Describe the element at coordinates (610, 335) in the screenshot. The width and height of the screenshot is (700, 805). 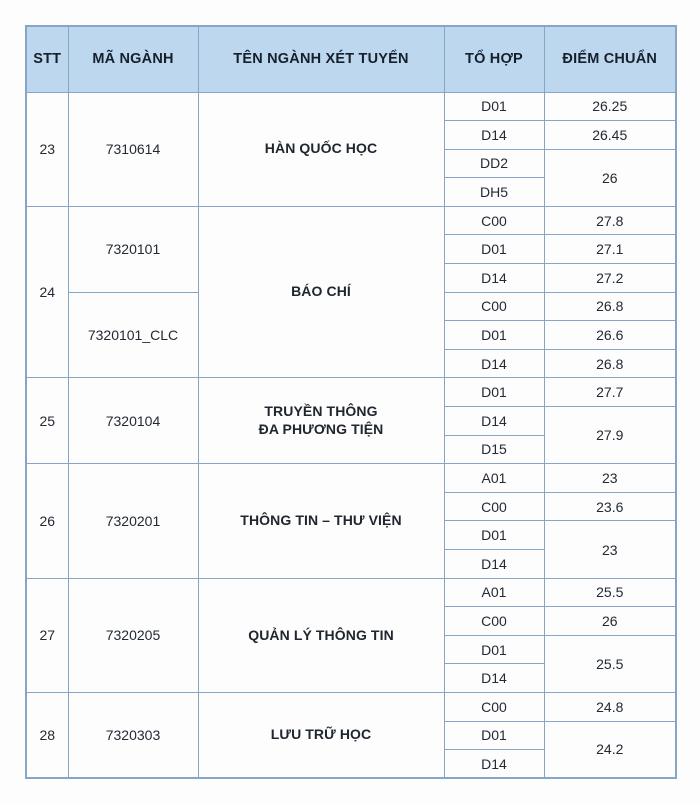
I see `score-cell: 26.6` at that location.